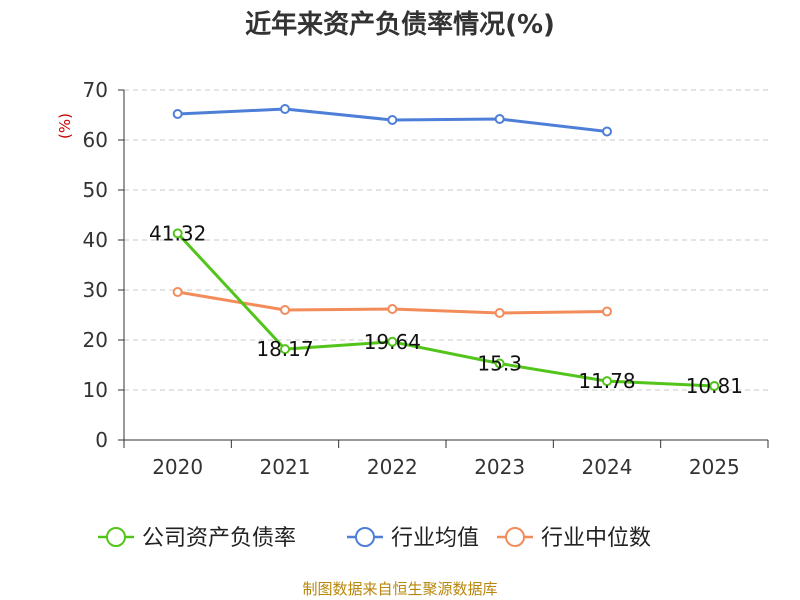 The width and height of the screenshot is (800, 600). What do you see at coordinates (95, 290) in the screenshot?
I see `y-tick-label: 30` at bounding box center [95, 290].